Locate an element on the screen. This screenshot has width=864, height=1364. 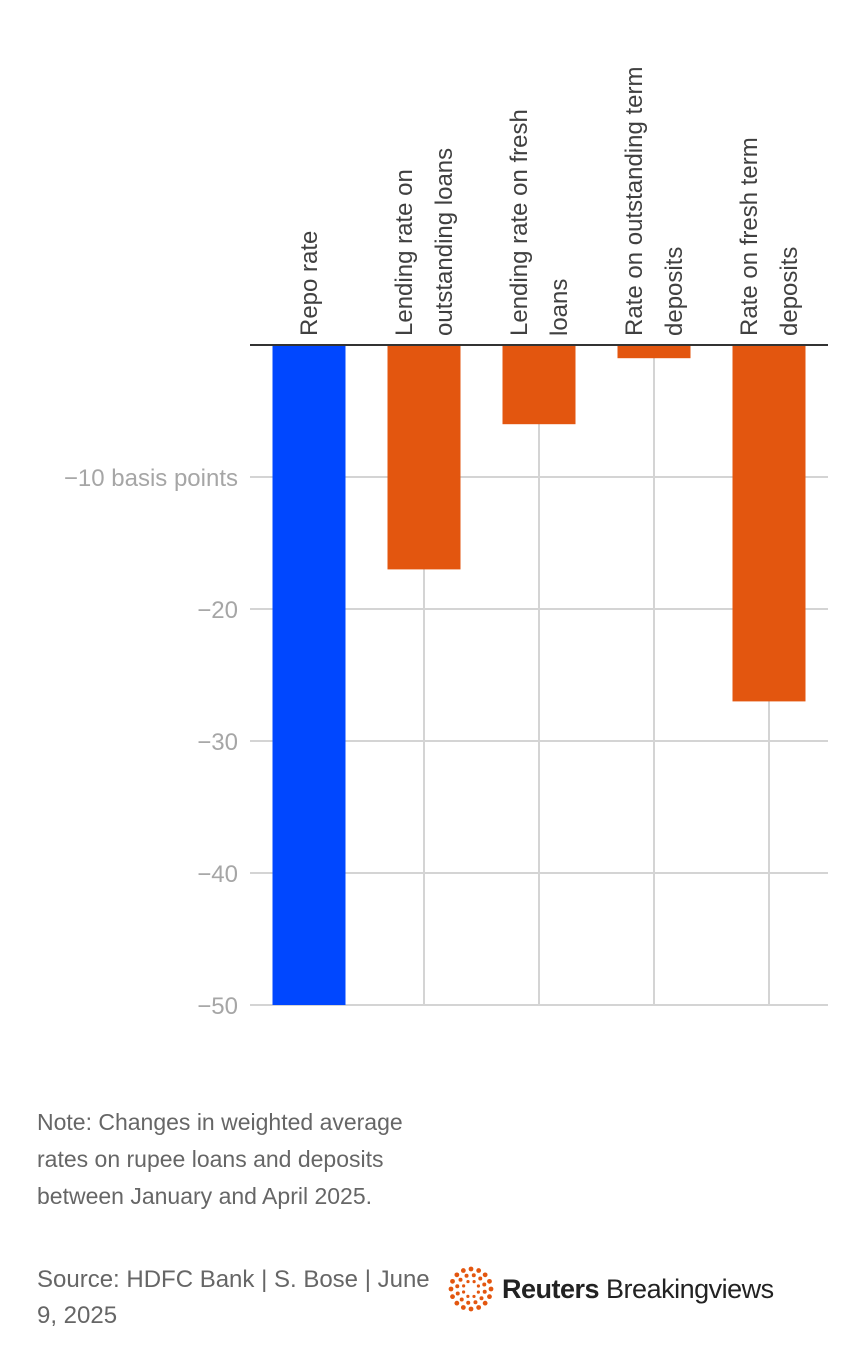
reuters-breakingviews-logo: Reuters Breakingviews is located at coordinates (611, 1289).